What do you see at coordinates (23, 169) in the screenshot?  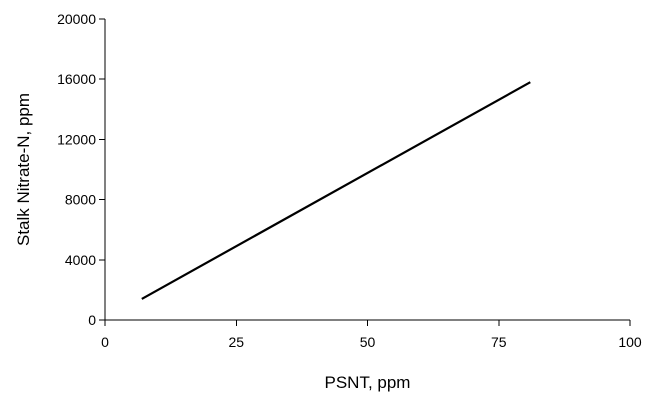 I see `y-axis-title: Stalk Nitrate-N, ppm` at bounding box center [23, 169].